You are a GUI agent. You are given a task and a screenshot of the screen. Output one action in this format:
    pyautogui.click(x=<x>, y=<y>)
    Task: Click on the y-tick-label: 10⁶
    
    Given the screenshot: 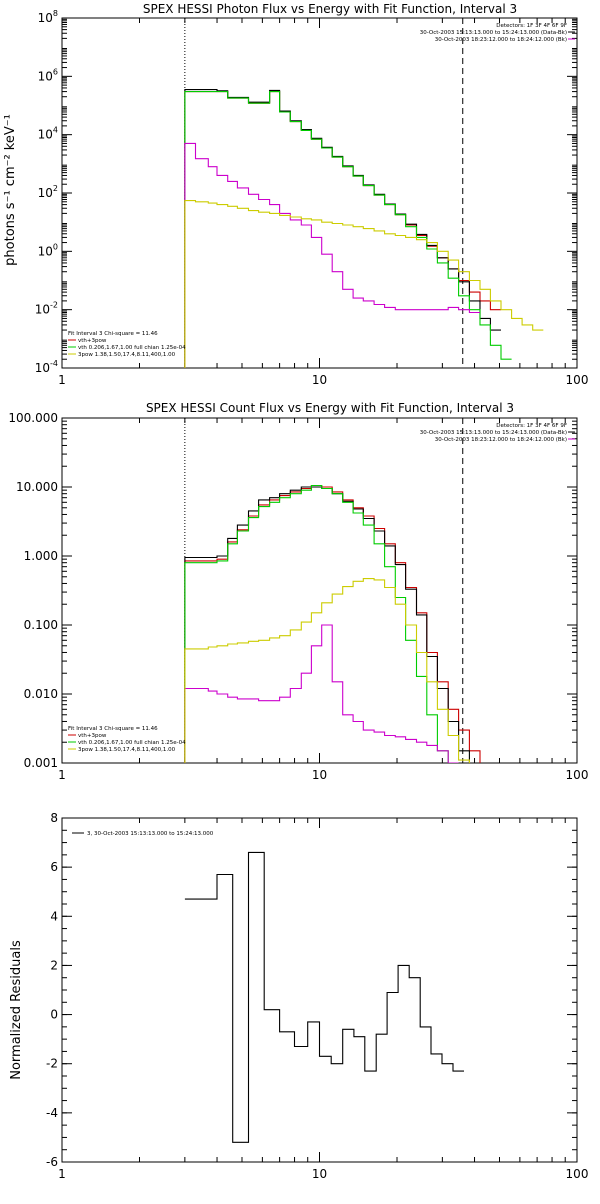 What is the action you would take?
    pyautogui.click(x=48, y=75)
    